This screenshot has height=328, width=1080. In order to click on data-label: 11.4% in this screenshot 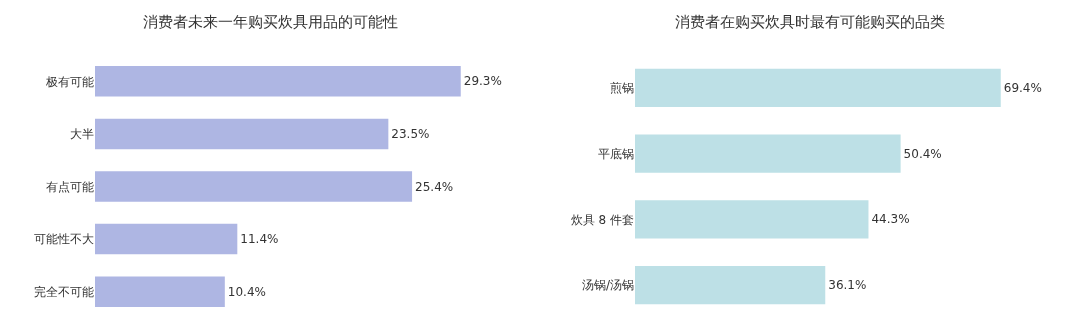, I will do `click(259, 239)`.